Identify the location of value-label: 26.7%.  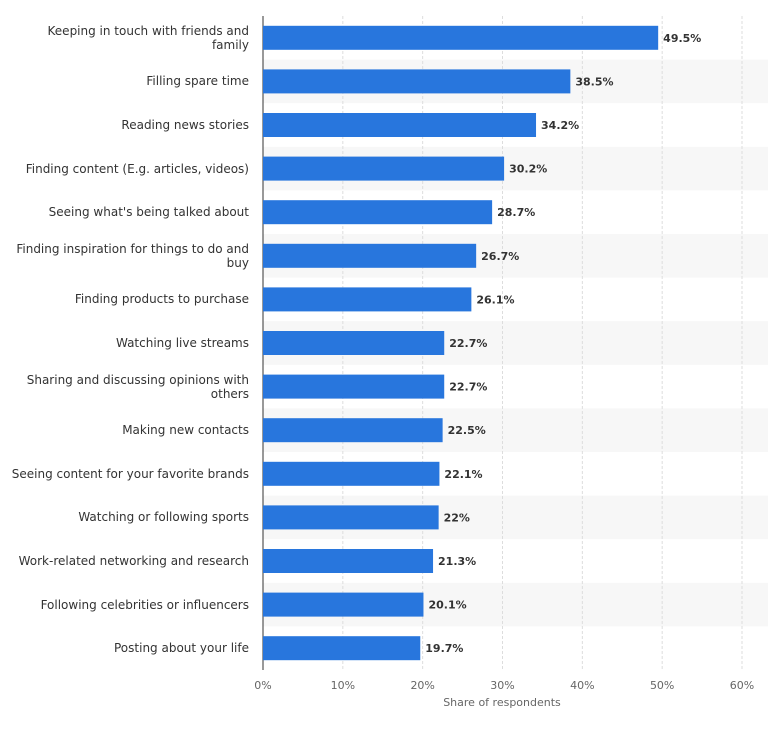
(500, 256).